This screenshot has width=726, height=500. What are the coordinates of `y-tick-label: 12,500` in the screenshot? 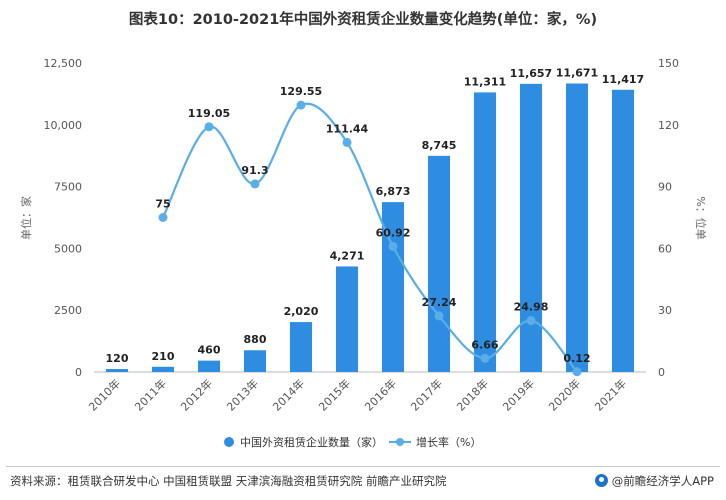 It's located at (63, 63).